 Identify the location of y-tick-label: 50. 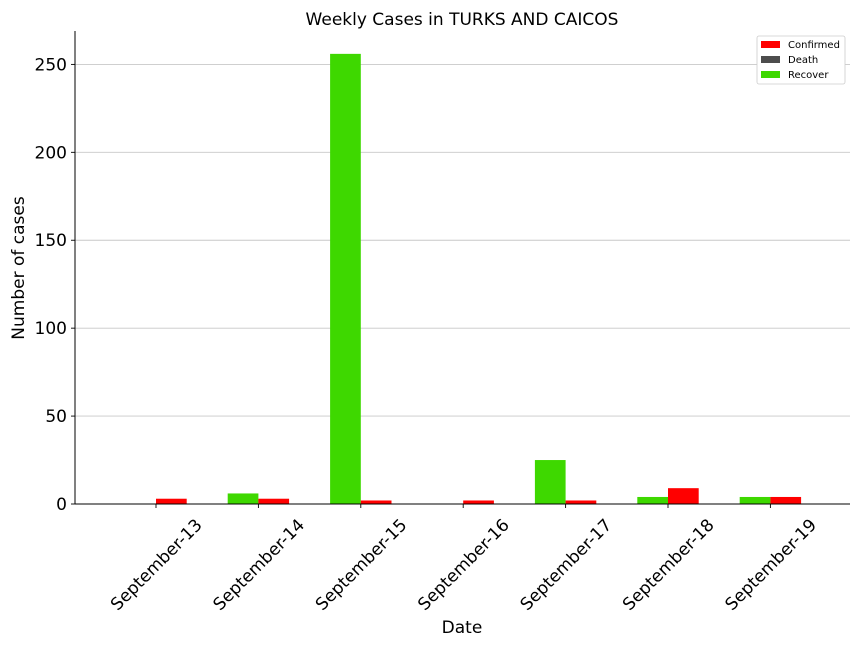
(56, 417).